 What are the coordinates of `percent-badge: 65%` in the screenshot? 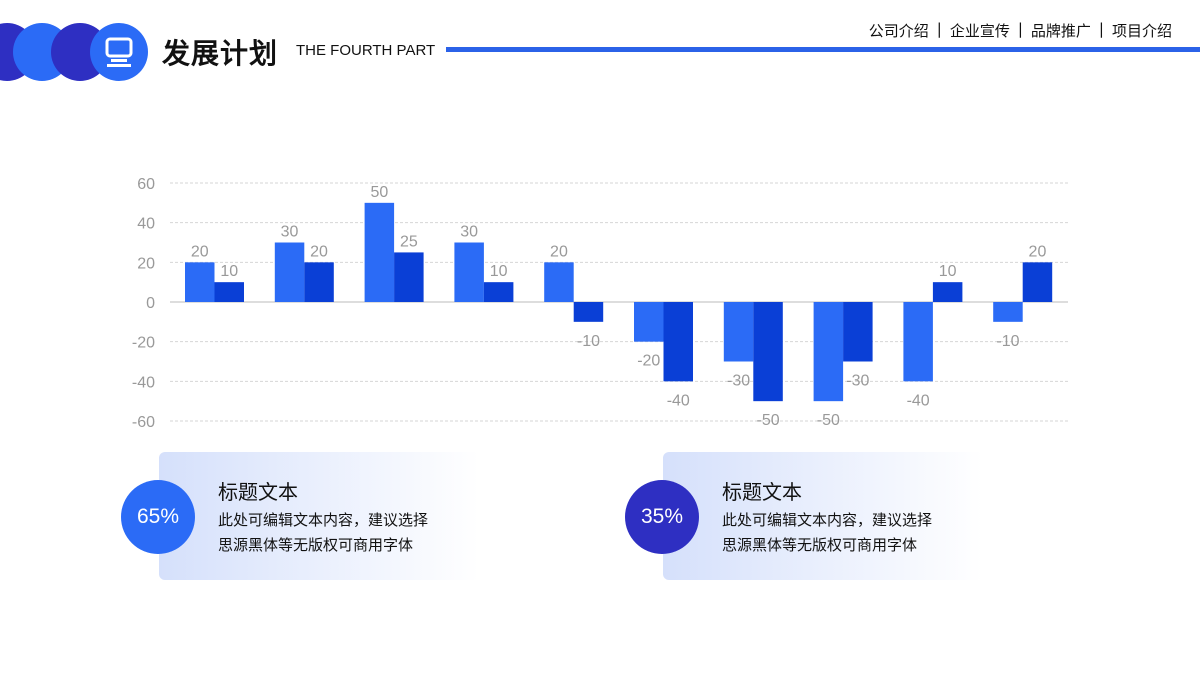 It's located at (158, 517).